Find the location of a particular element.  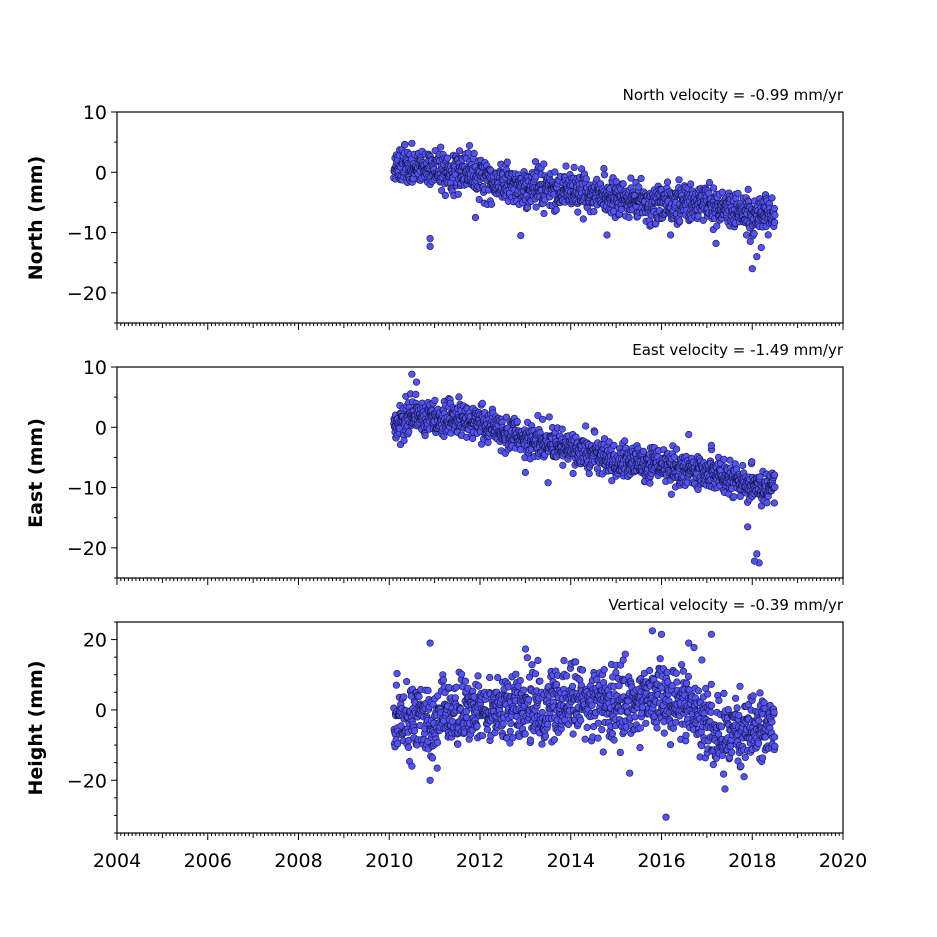

y-tick-label: 20 is located at coordinates (95, 641).